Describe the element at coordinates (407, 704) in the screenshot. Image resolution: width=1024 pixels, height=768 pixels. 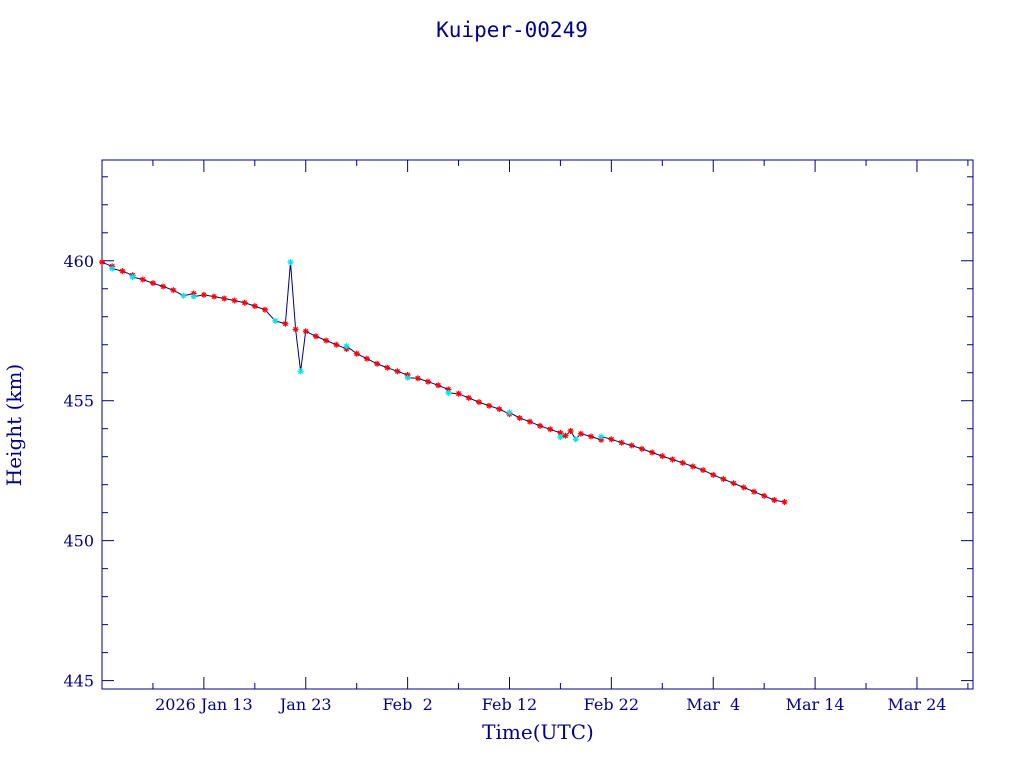
I see `x-tick-label: Feb 2` at that location.